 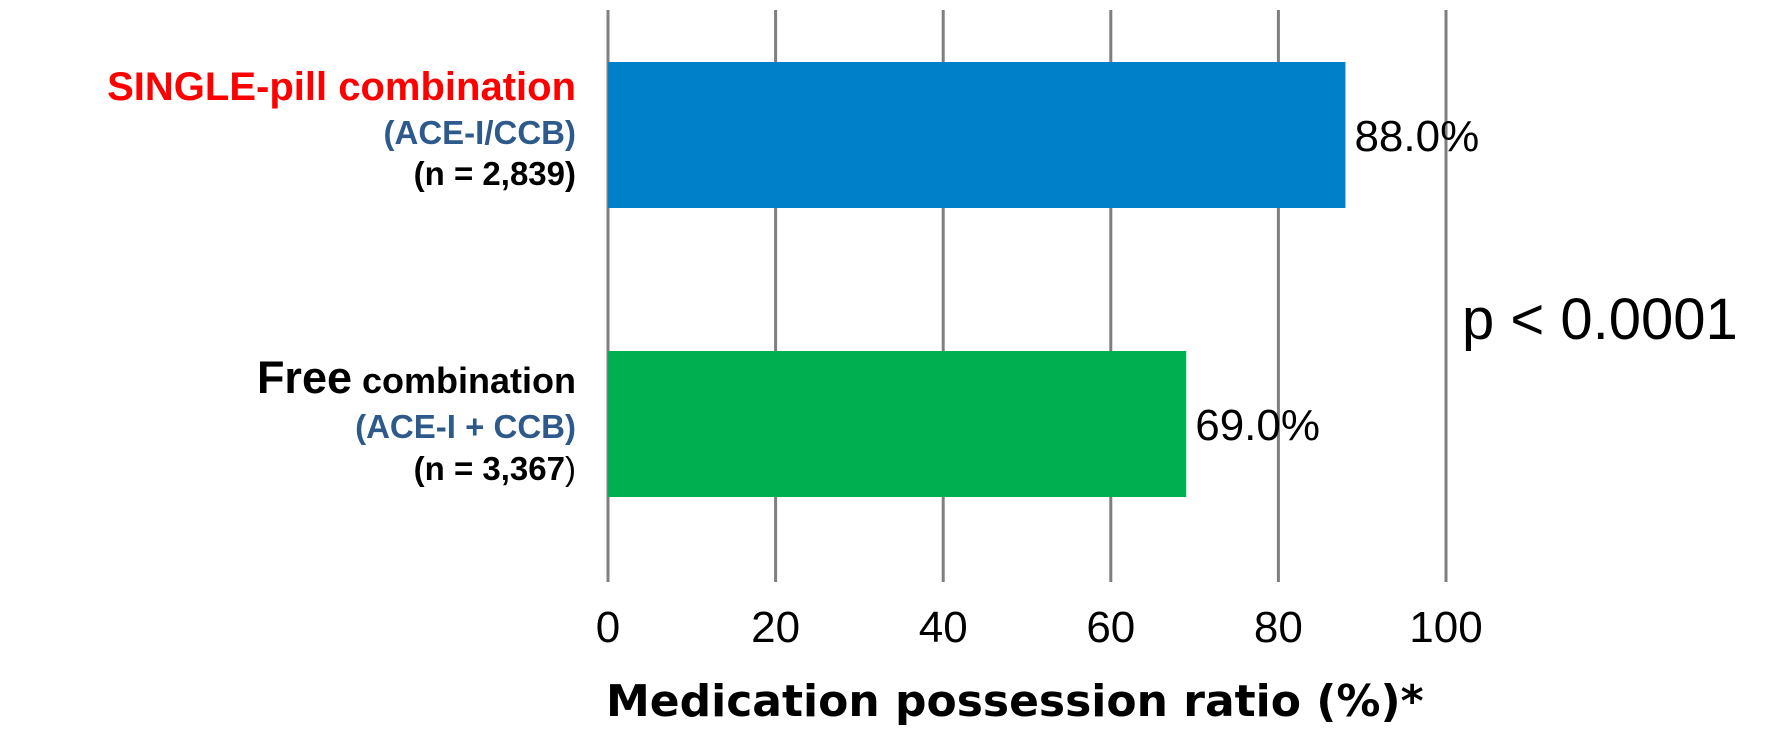 What do you see at coordinates (1015, 701) in the screenshot?
I see `x-axis-title: Medication possession ratio (%)*` at bounding box center [1015, 701].